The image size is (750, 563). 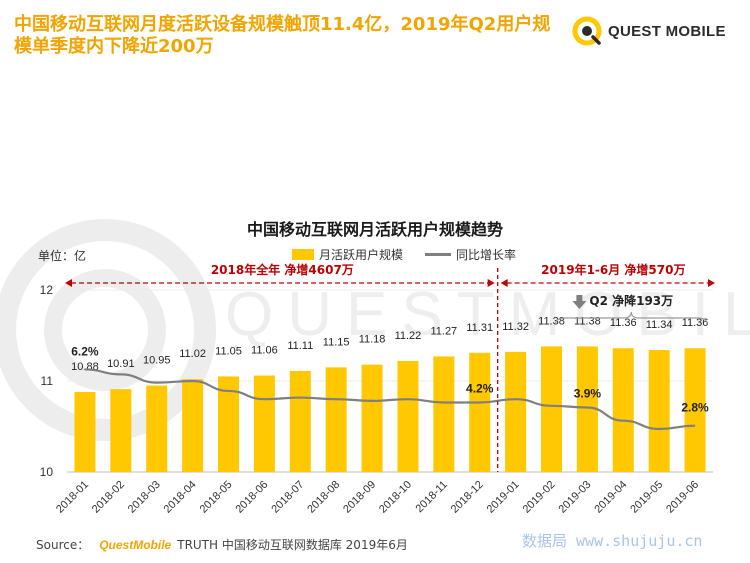 I want to click on bar-value-label: 11.02, so click(x=192, y=354).